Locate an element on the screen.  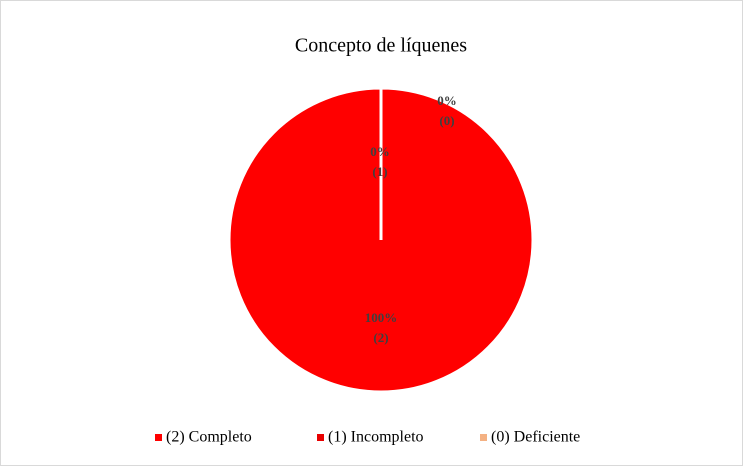
data-label-code: (0) is located at coordinates (446, 120).